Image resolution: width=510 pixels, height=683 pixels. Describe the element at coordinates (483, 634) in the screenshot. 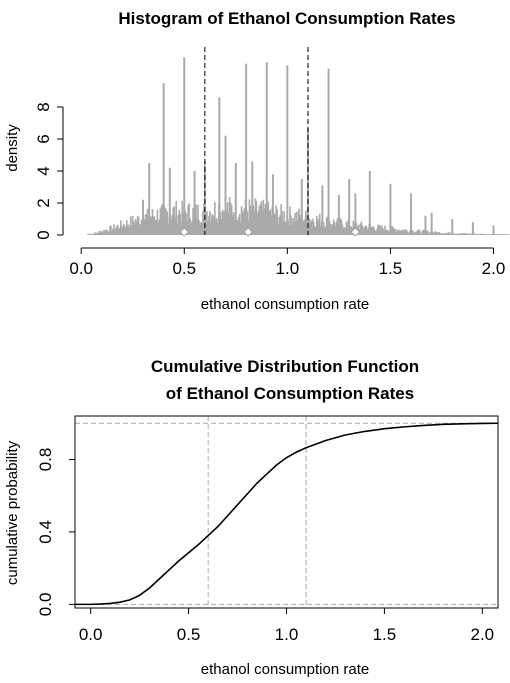

I see `cdf-x-tick-label: 2.0` at that location.